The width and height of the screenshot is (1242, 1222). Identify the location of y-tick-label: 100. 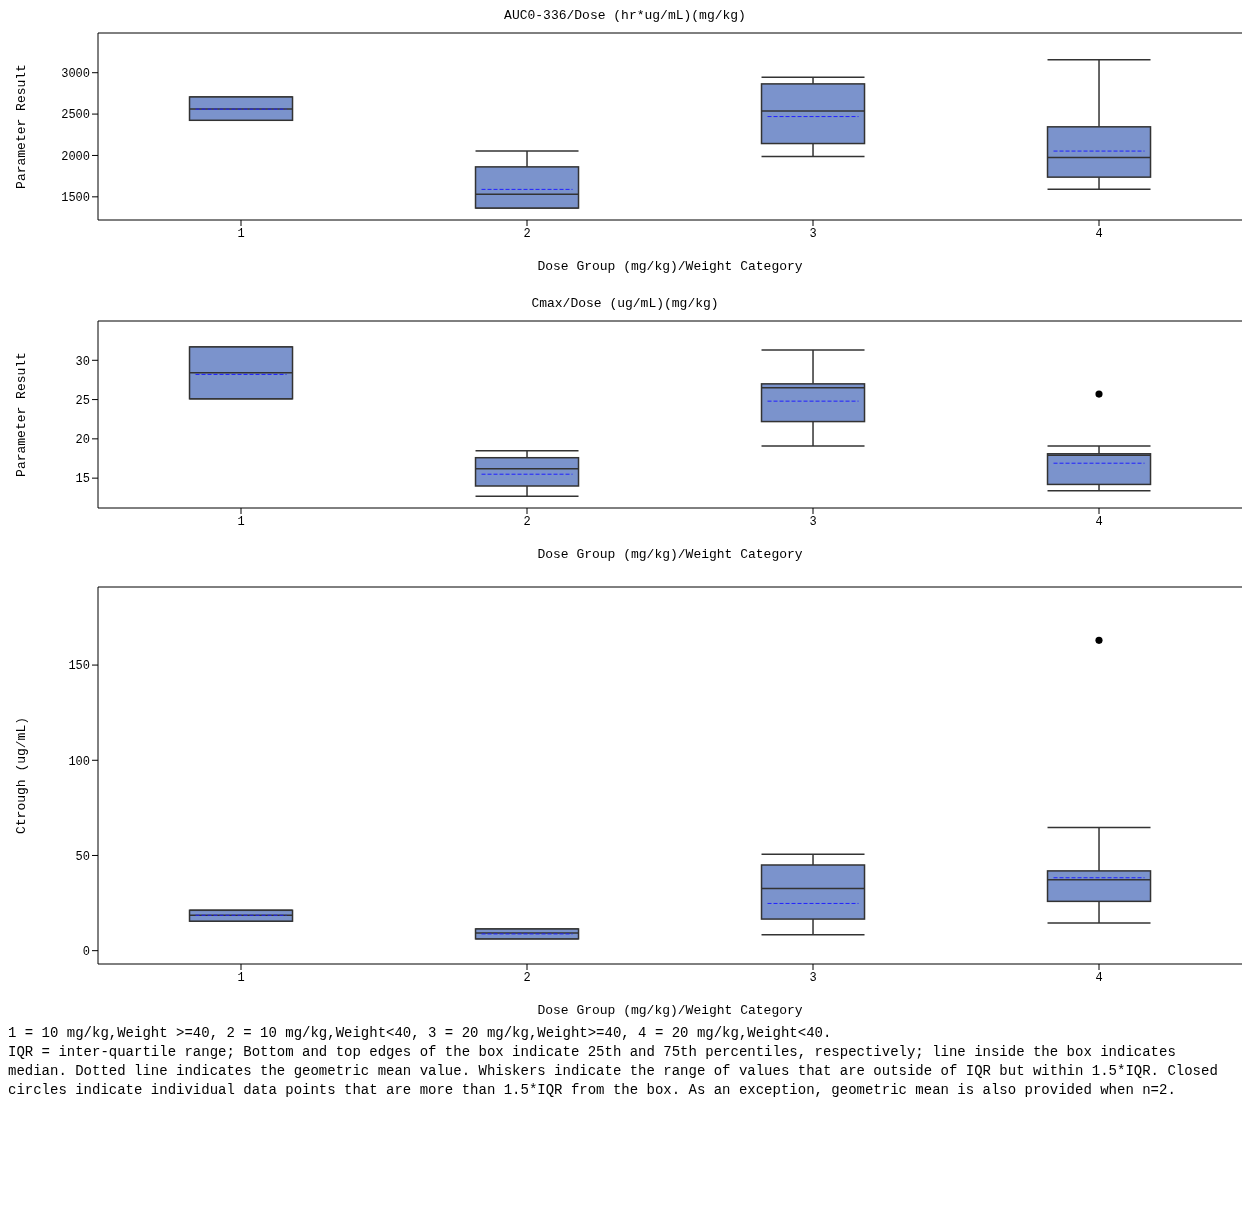
(79, 761).